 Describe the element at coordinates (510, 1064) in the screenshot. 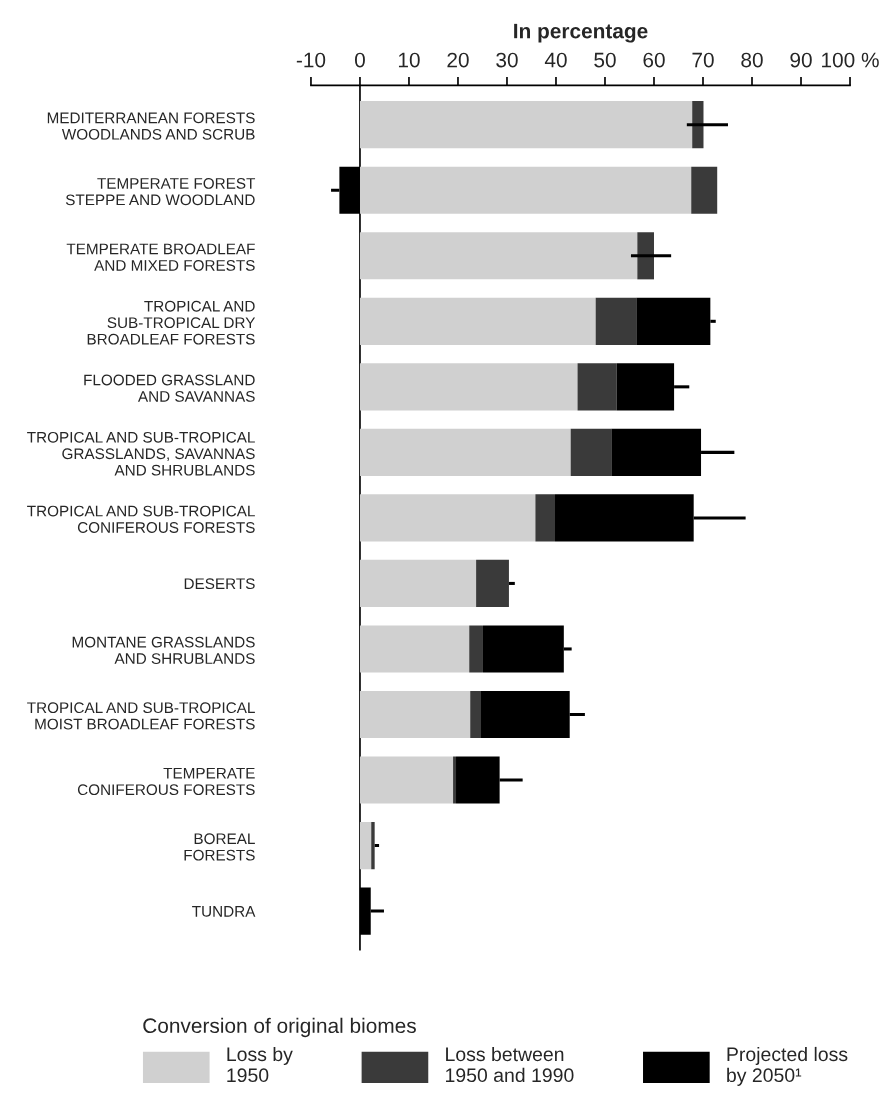

I see `legend-label: Loss between 1950 and 1990` at that location.